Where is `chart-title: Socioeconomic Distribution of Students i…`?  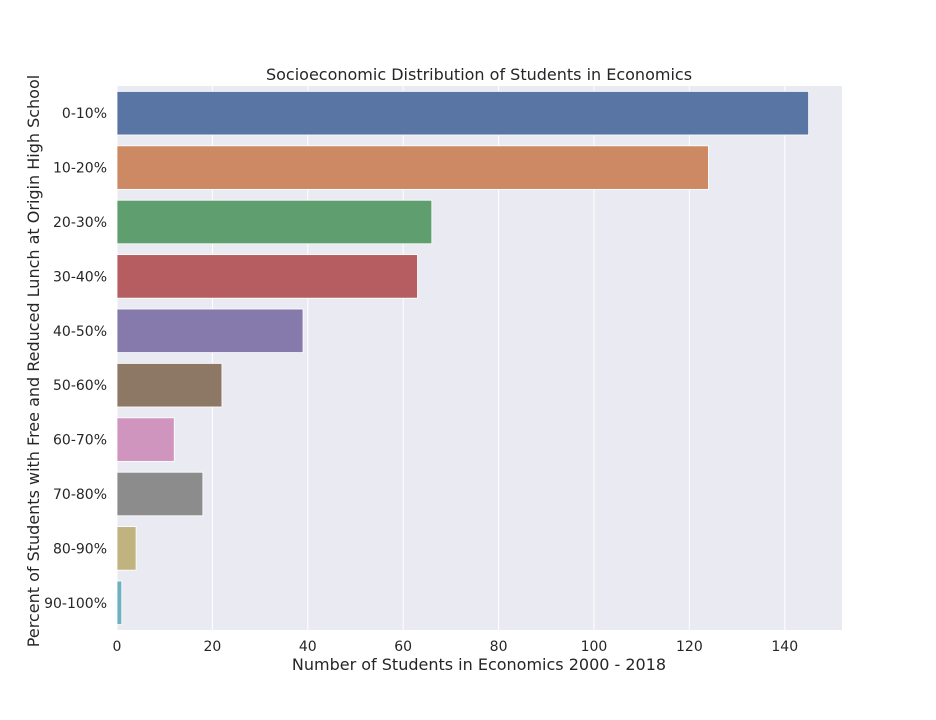
chart-title: Socioeconomic Distribution of Students i… is located at coordinates (479, 74).